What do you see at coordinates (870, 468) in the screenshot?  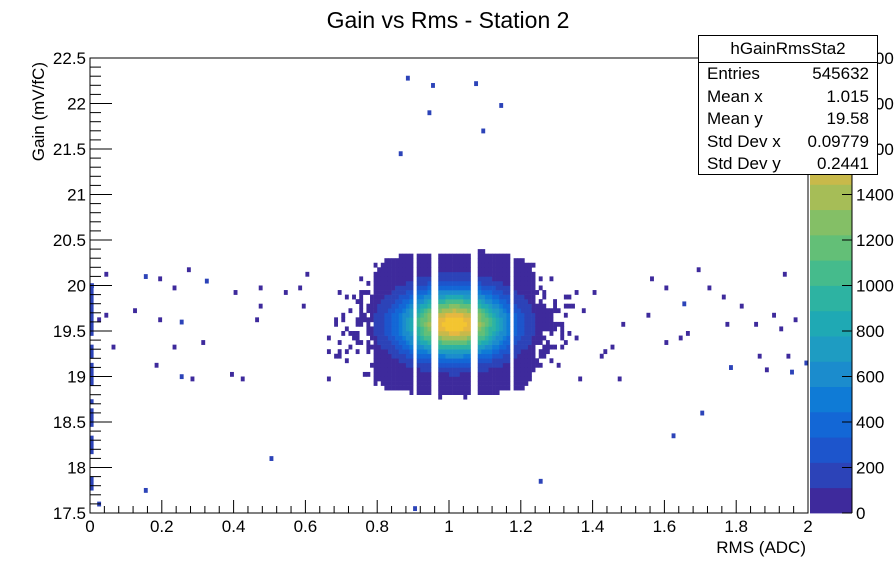 I see `color-scale-label: 200` at bounding box center [870, 468].